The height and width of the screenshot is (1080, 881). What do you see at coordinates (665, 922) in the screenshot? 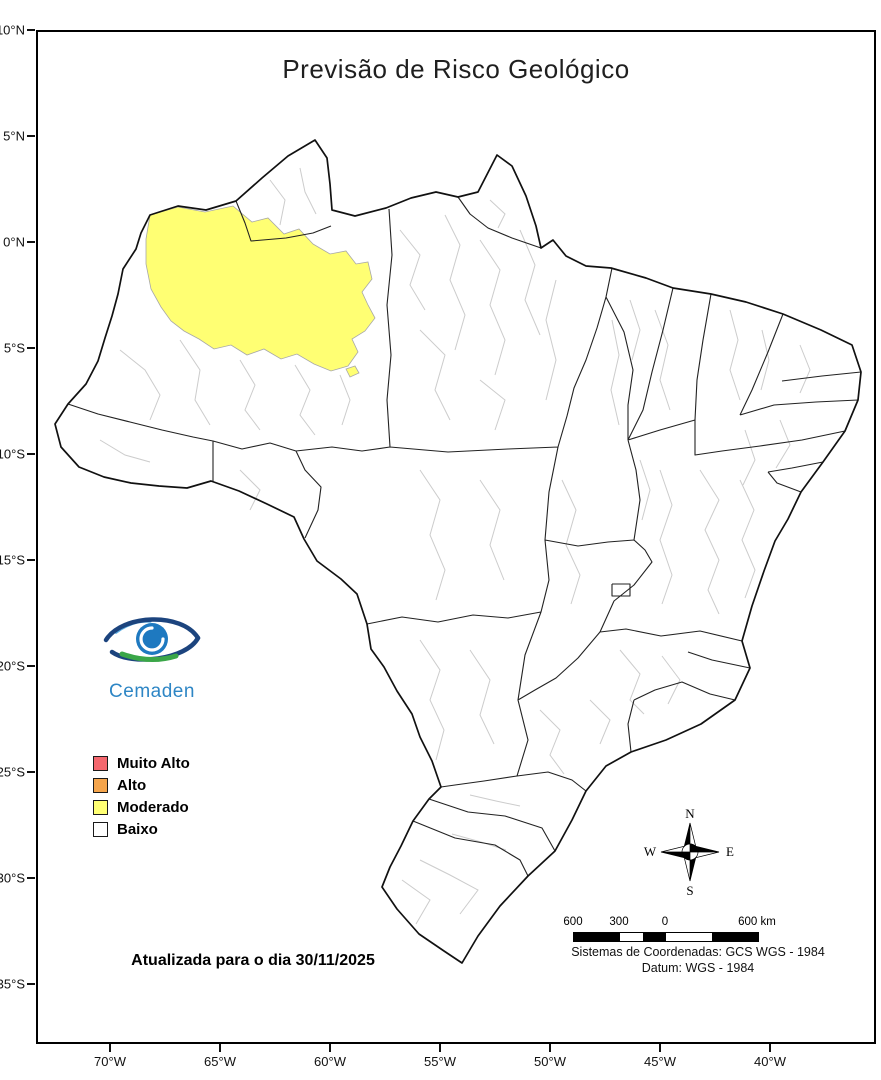
I see `scale-label: 0` at bounding box center [665, 922].